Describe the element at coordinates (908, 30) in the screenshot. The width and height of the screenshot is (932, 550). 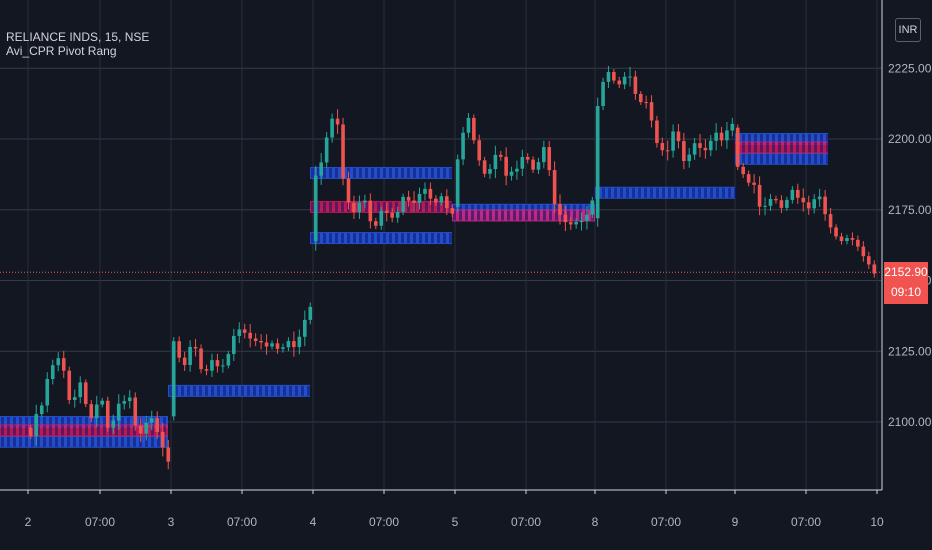
I see `currency-button: INR` at that location.